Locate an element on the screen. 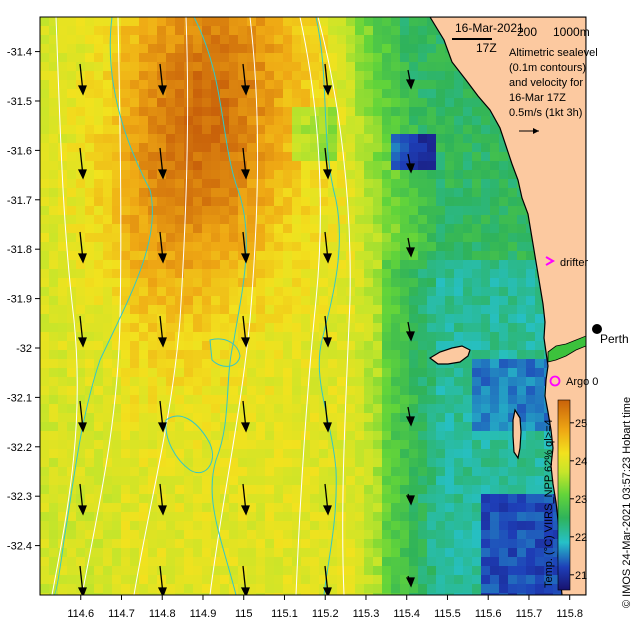 This screenshot has height=630, width=640. perth-marker: Perth is located at coordinates (610, 335).